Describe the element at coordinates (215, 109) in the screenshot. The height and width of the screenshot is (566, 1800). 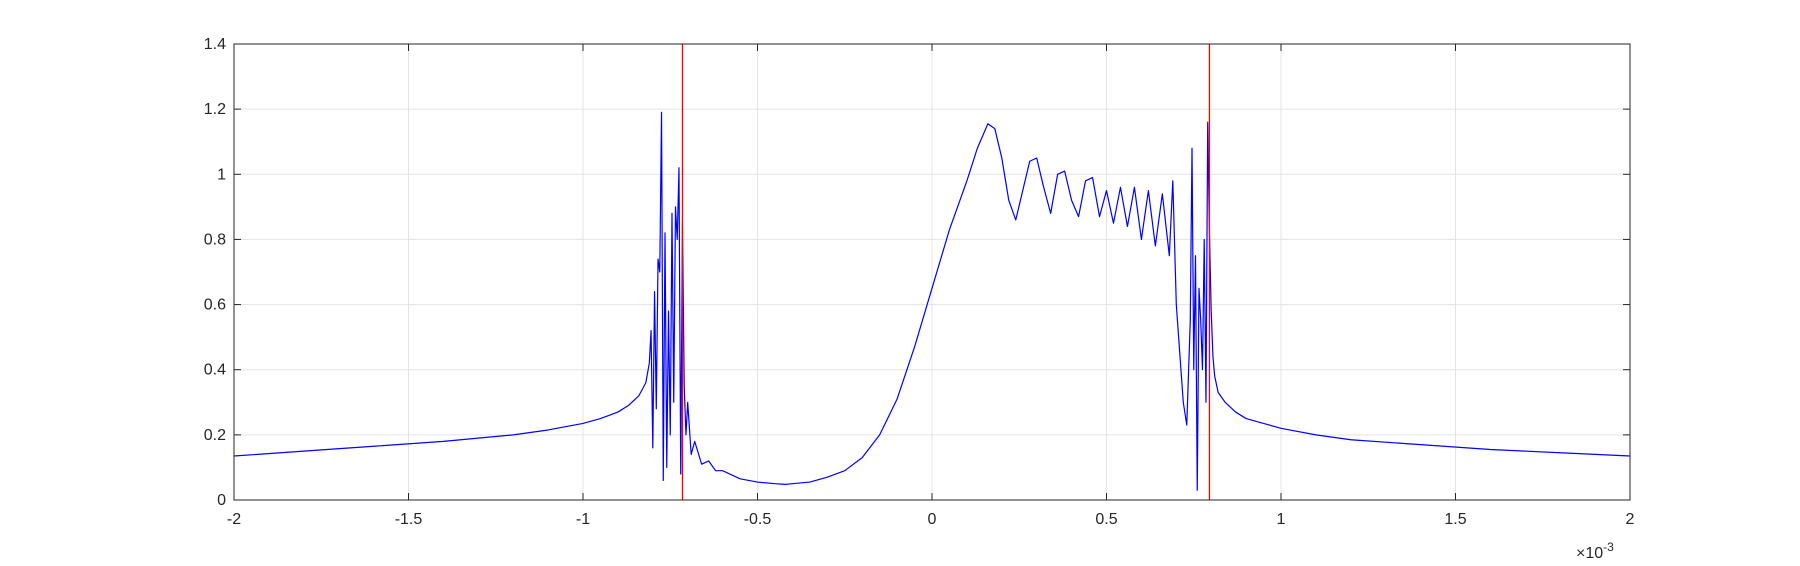
I see `y-tick-label: 1.2` at that location.